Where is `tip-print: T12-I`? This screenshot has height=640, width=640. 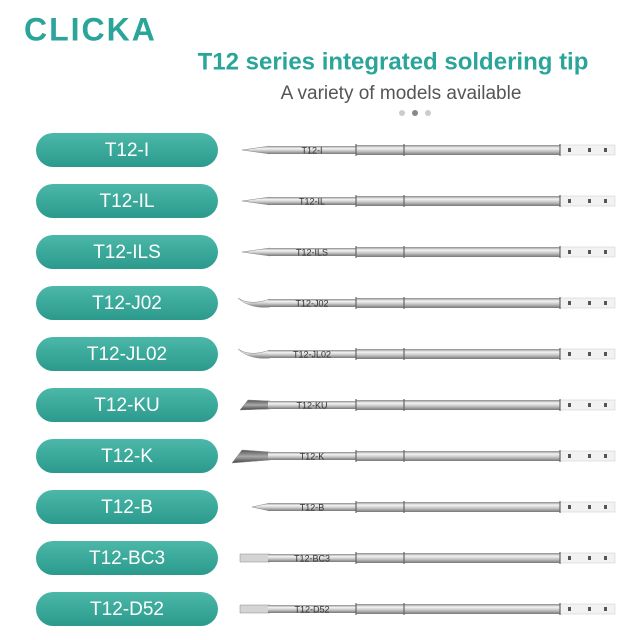
tip-print: T12-I is located at coordinates (311, 150).